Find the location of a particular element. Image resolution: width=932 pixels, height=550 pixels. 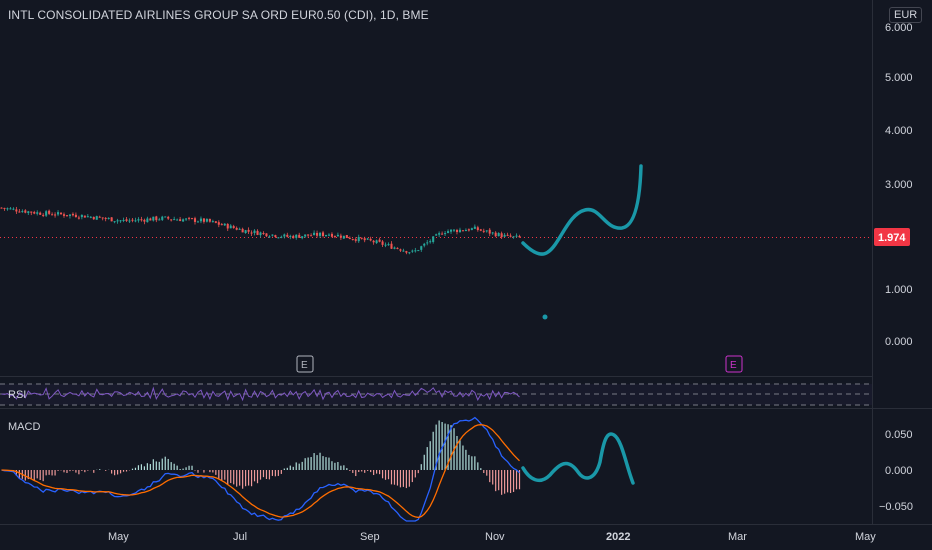

price-tick: 6.000 is located at coordinates (899, 28).